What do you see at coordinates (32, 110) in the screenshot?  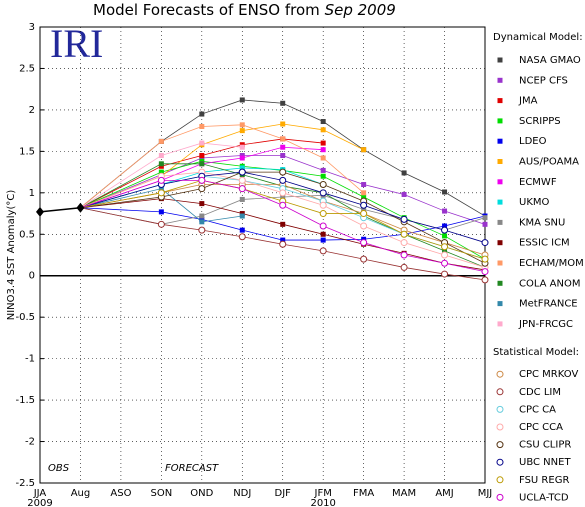 I see `y-tick-label: 2` at bounding box center [32, 110].